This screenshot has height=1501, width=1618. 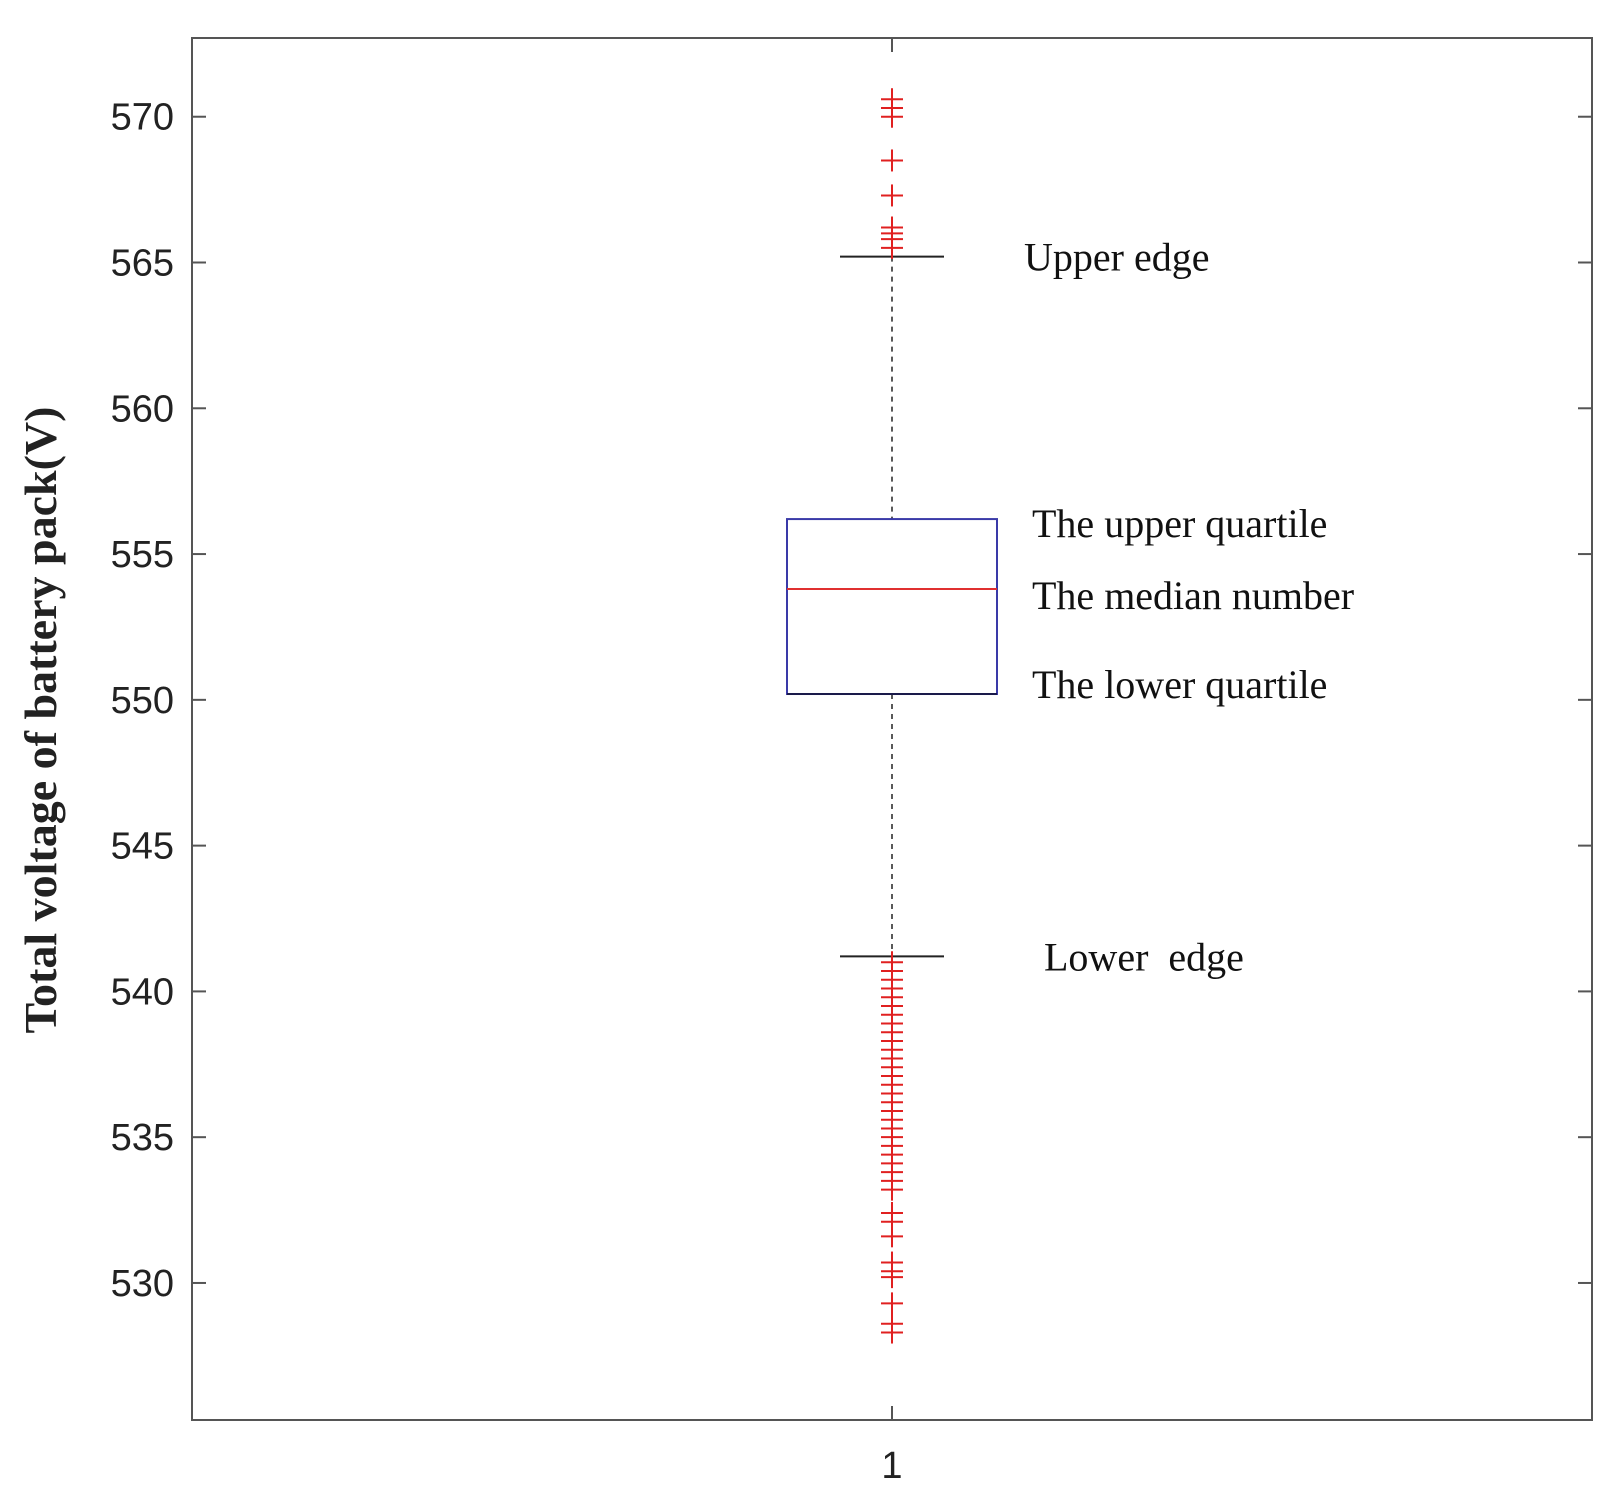 What do you see at coordinates (142, 1138) in the screenshot?
I see `y-tick-label: 535` at bounding box center [142, 1138].